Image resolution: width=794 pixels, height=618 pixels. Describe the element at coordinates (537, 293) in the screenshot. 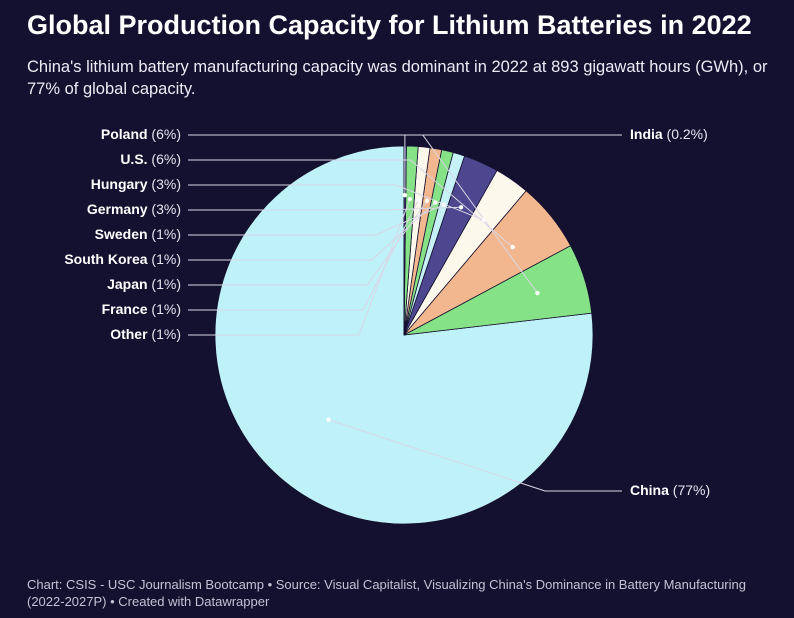

I see `label-anchor-dot-poland` at that location.